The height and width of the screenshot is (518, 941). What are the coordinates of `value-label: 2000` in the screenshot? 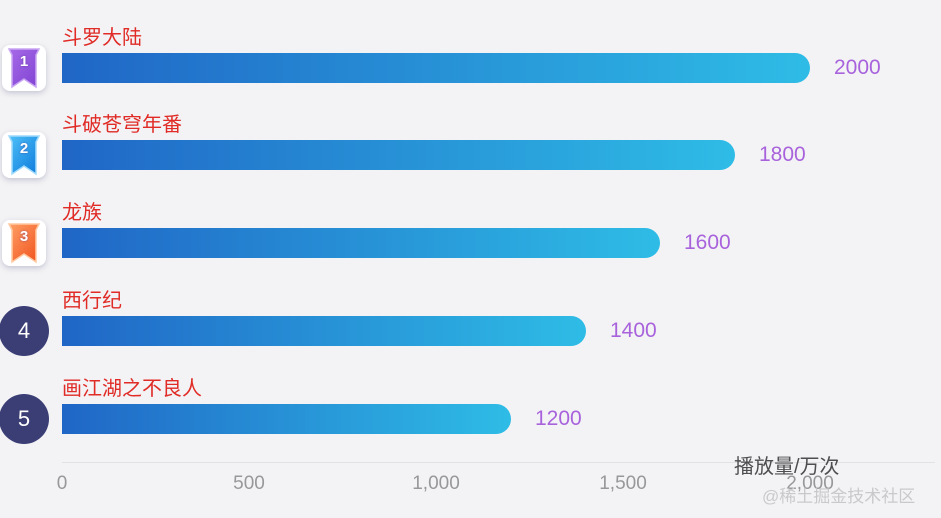 It's located at (857, 67).